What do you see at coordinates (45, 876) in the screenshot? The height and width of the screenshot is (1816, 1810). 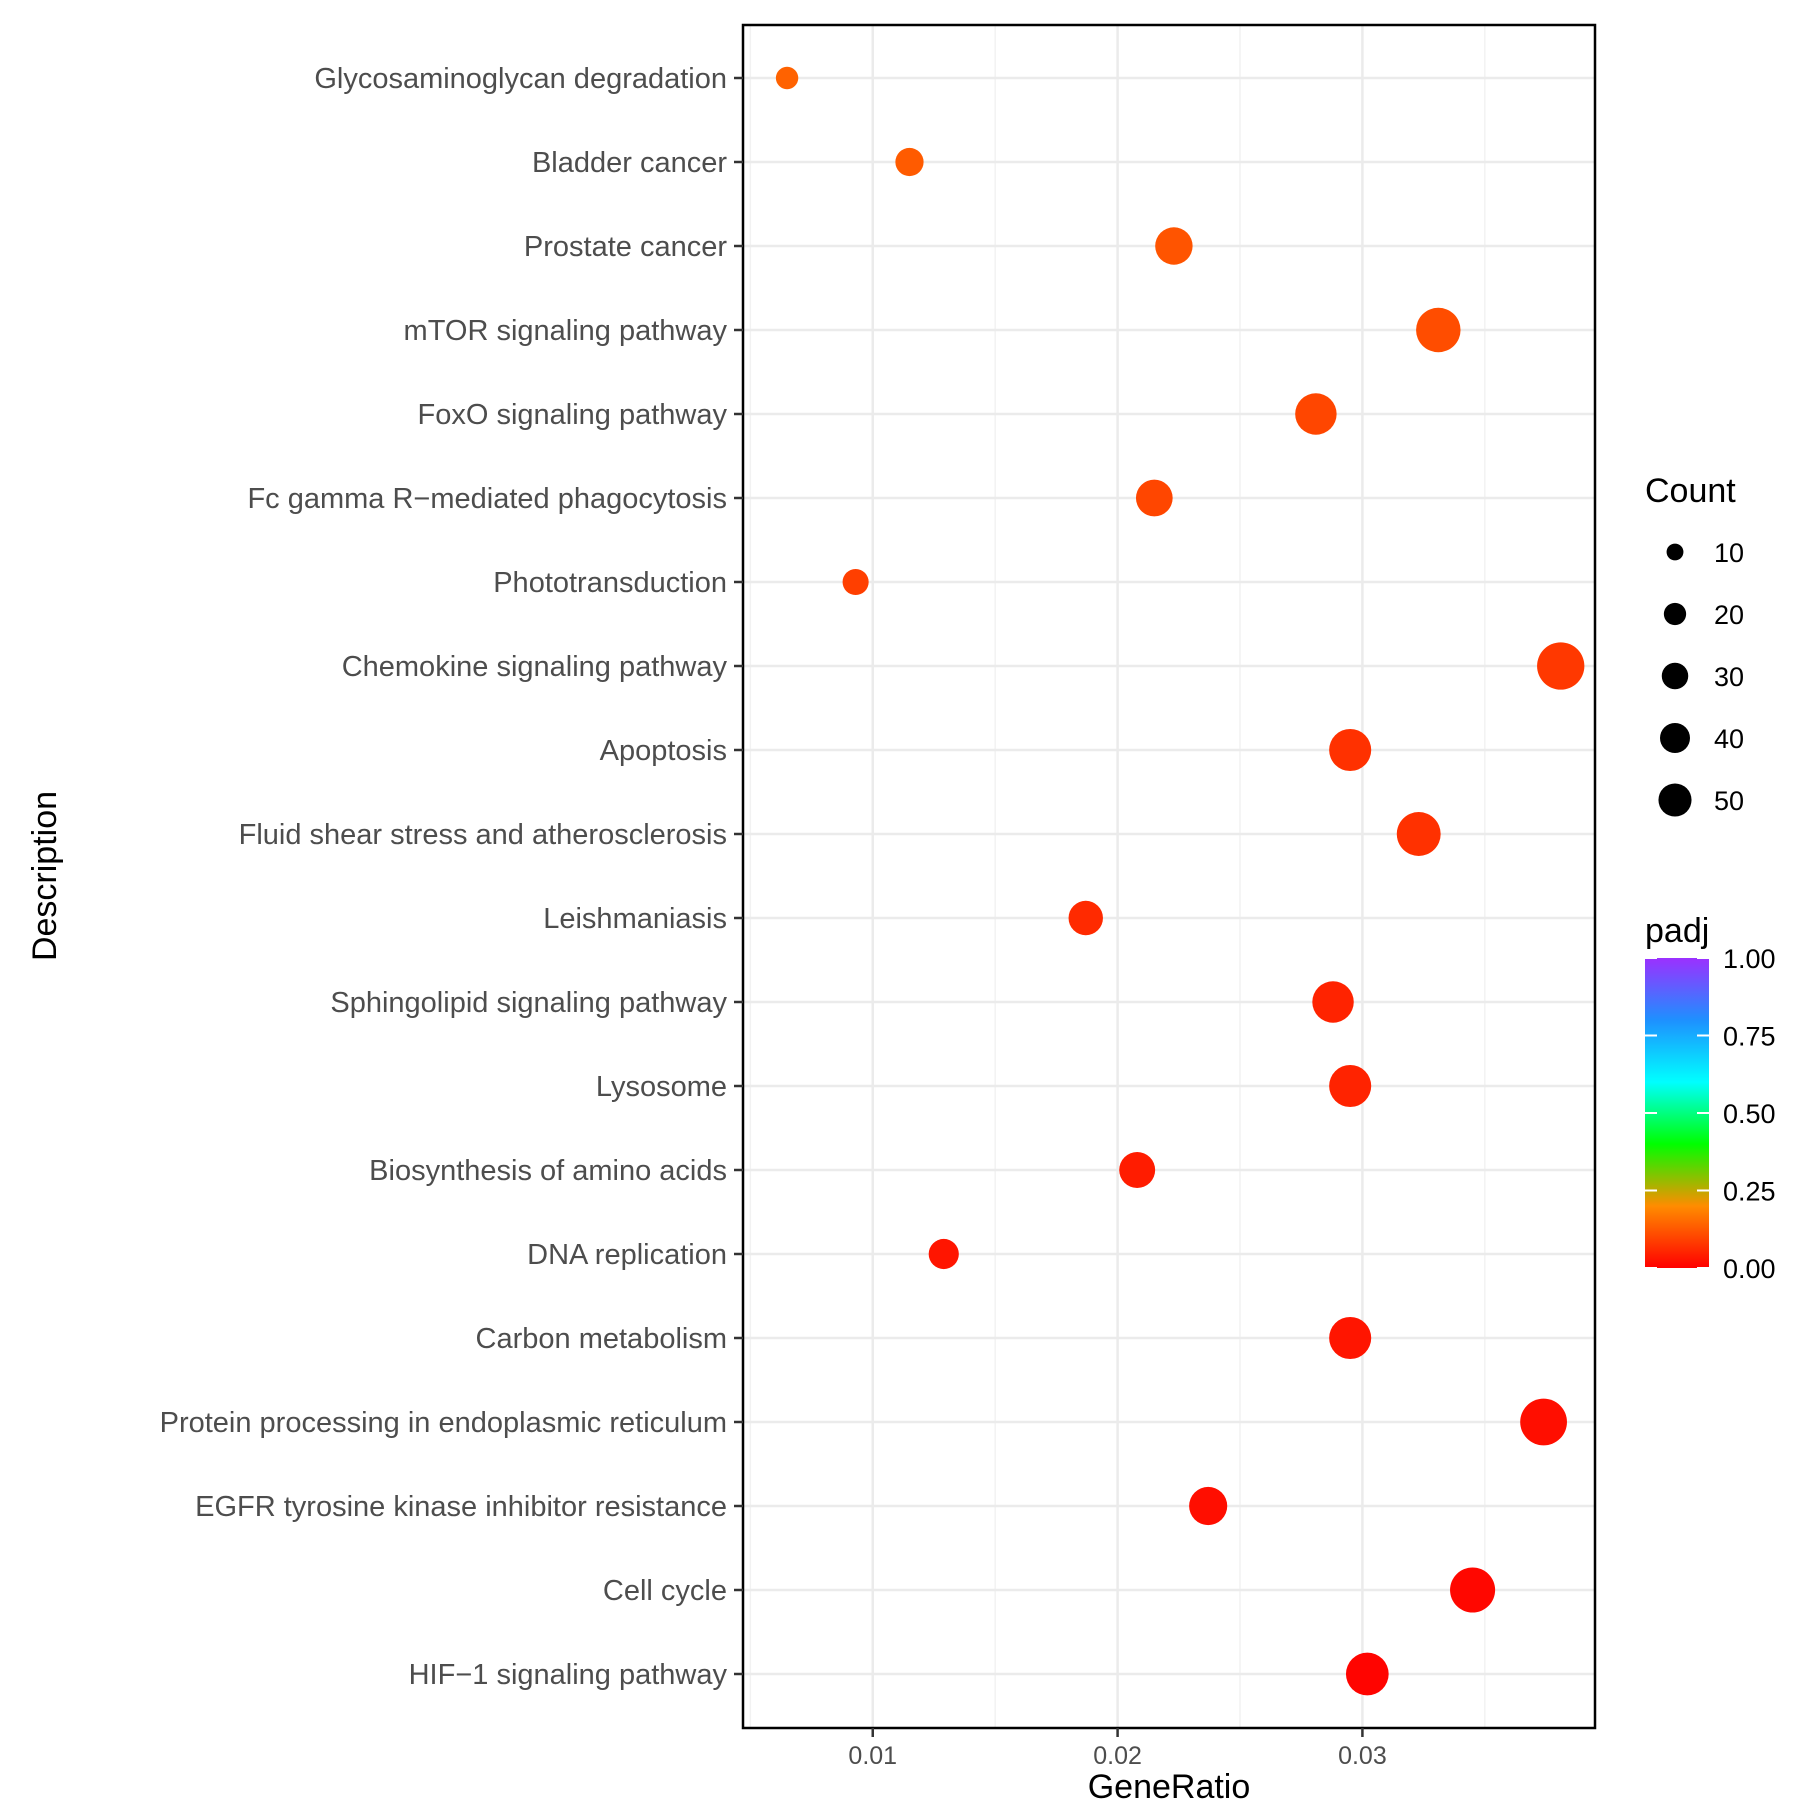 I see `y-axis-title: Description` at bounding box center [45, 876].